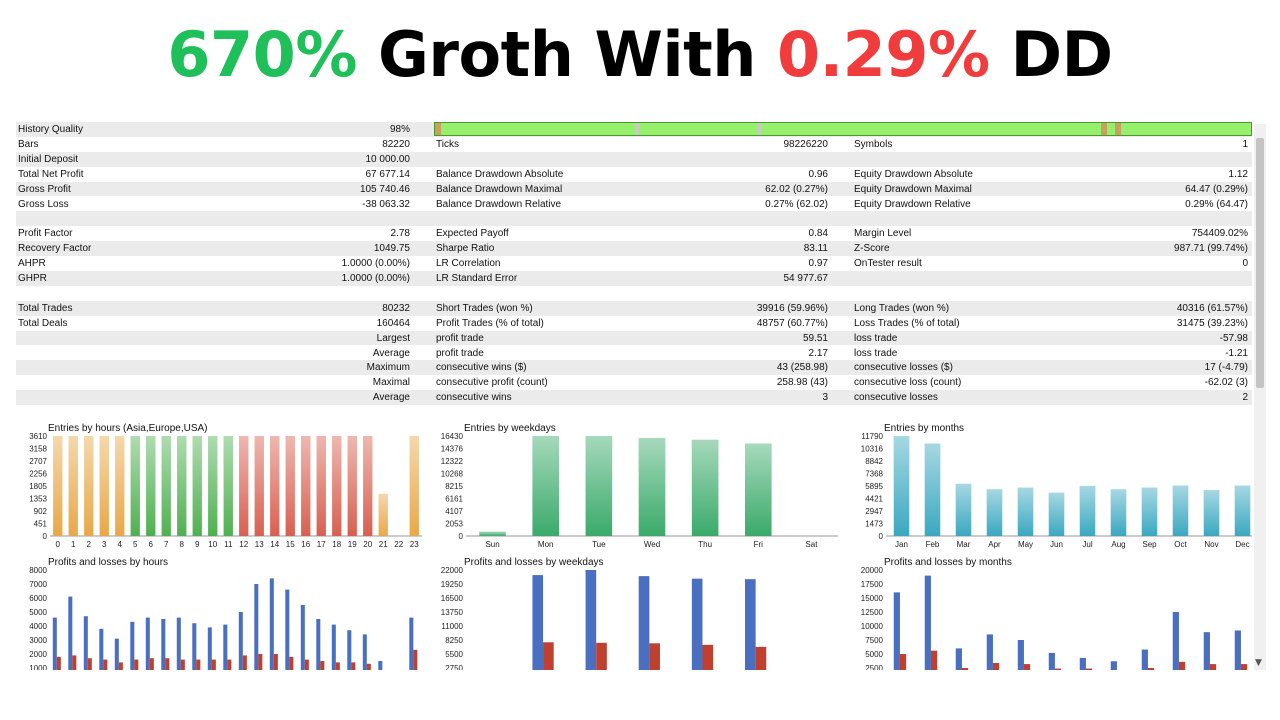 Image resolution: width=1280 pixels, height=720 pixels. What do you see at coordinates (1226, 368) in the screenshot?
I see `report-value: 17 (-4.79)` at bounding box center [1226, 368].